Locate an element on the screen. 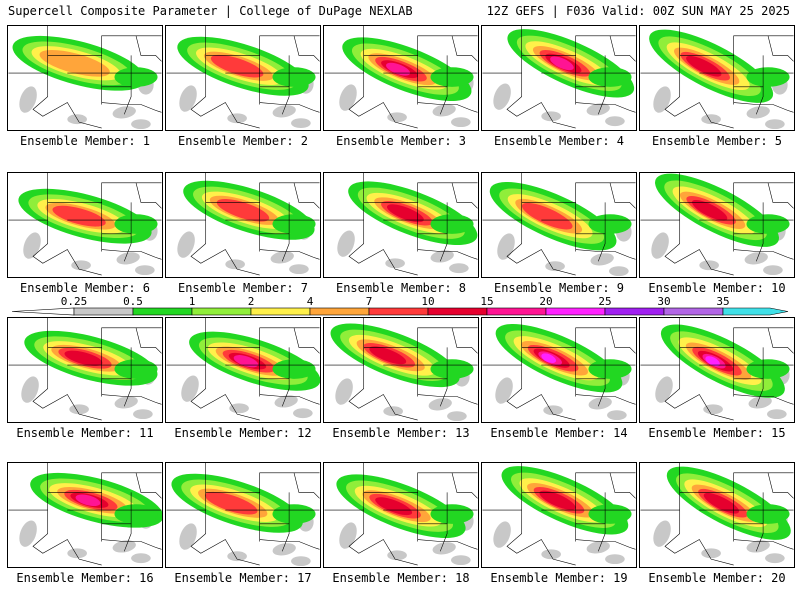  panel-label: Ensemble Member: 5 is located at coordinates (717, 141).